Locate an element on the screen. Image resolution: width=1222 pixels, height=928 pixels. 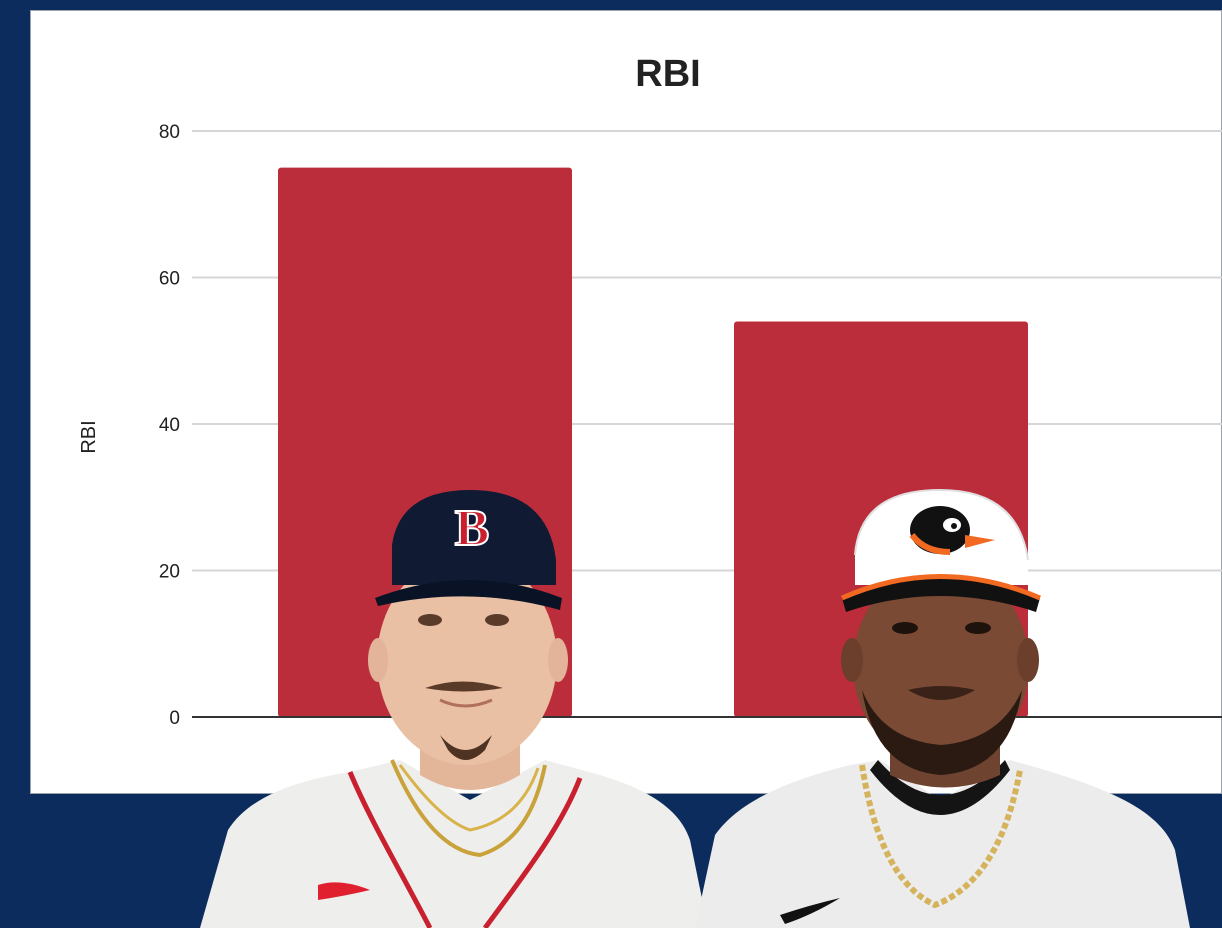
chart-title: RBI is located at coordinates (667, 74).